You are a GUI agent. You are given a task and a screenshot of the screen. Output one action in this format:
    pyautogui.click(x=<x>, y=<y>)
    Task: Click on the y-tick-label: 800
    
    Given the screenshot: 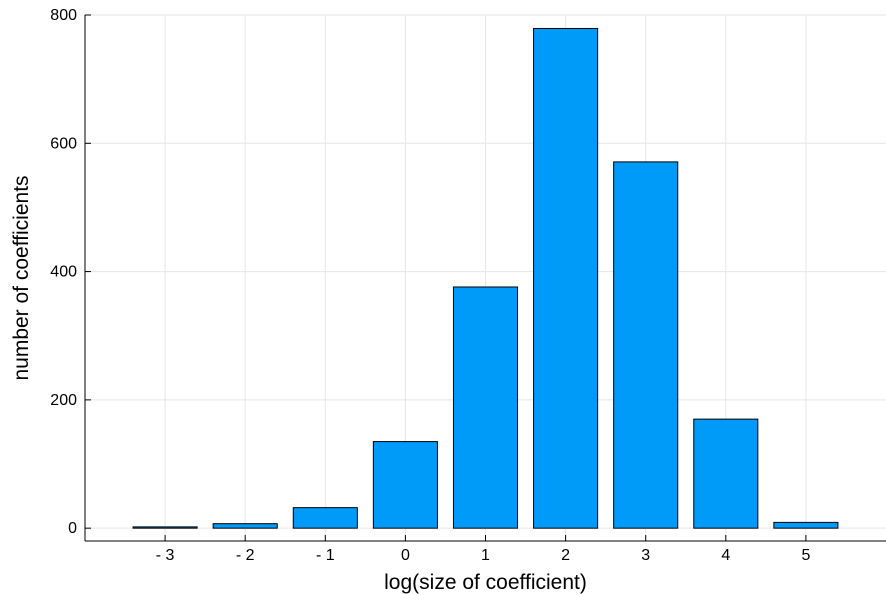 What is the action you would take?
    pyautogui.click(x=63, y=15)
    